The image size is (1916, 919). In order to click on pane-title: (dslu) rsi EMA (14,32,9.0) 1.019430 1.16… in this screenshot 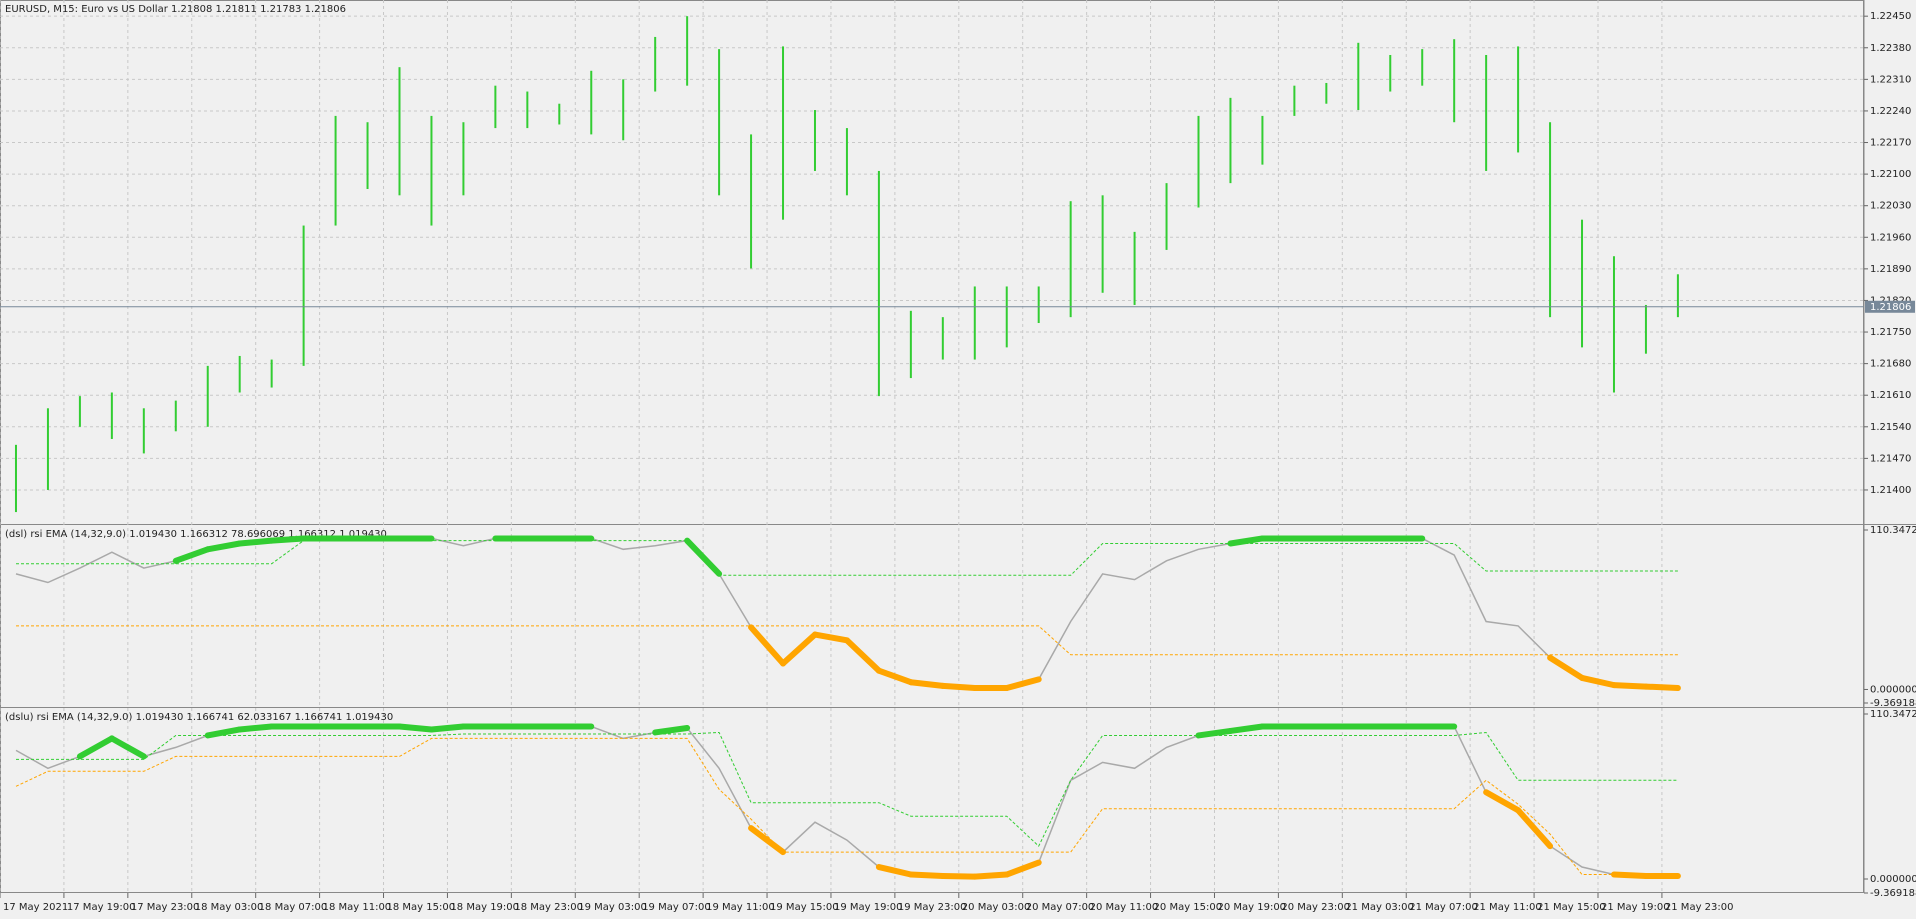, I will do `click(199, 717)`.